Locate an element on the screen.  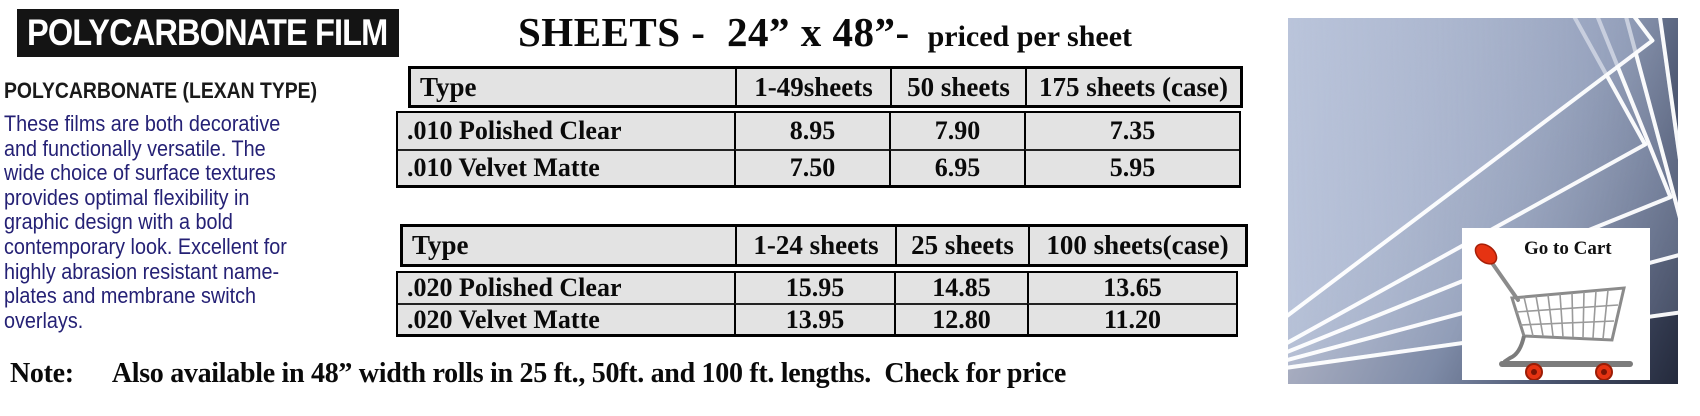
column-header-qty2: 25 sheets is located at coordinates (961, 245).